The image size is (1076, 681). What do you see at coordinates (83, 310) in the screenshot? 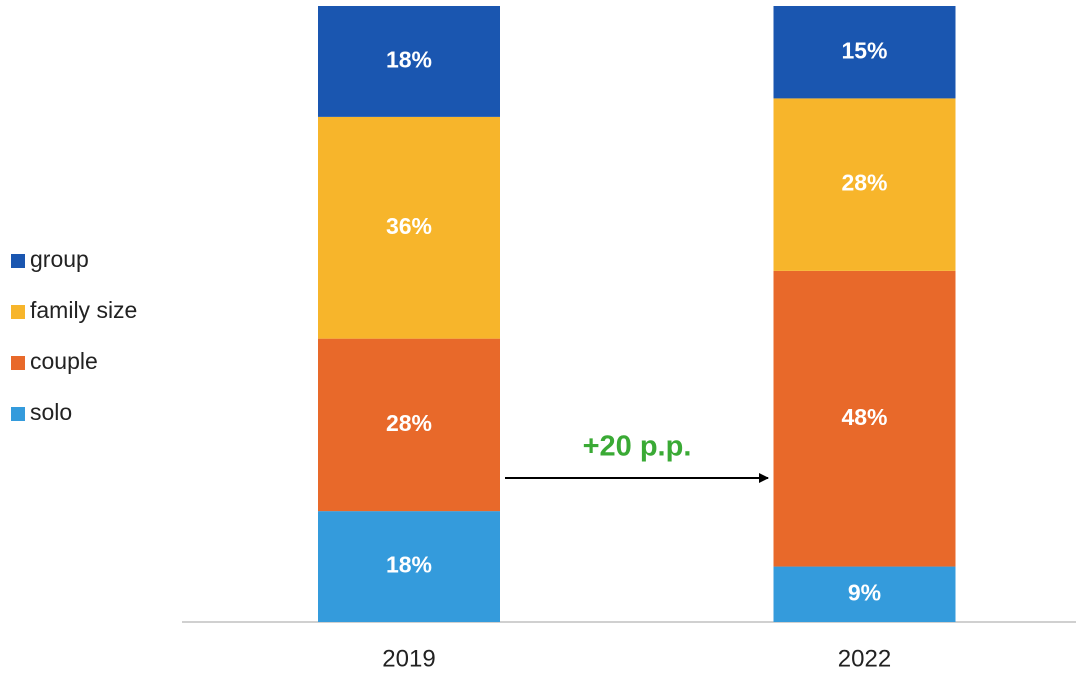
I see `legend-label: family size` at bounding box center [83, 310].